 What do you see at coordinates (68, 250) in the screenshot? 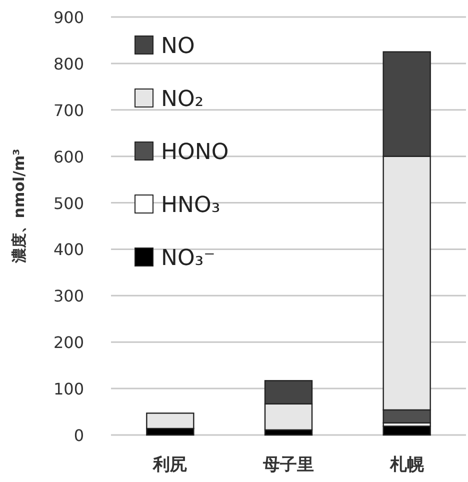
I see `y-tick-label: 400` at bounding box center [68, 250].